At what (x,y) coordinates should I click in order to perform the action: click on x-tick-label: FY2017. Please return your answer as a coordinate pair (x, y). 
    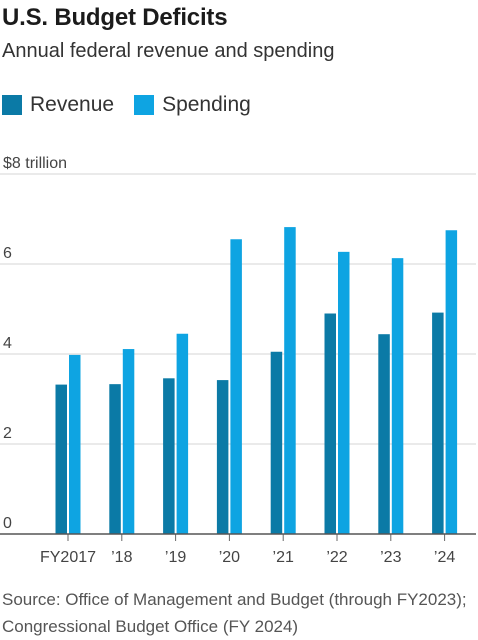
    Looking at the image, I should click on (68, 557).